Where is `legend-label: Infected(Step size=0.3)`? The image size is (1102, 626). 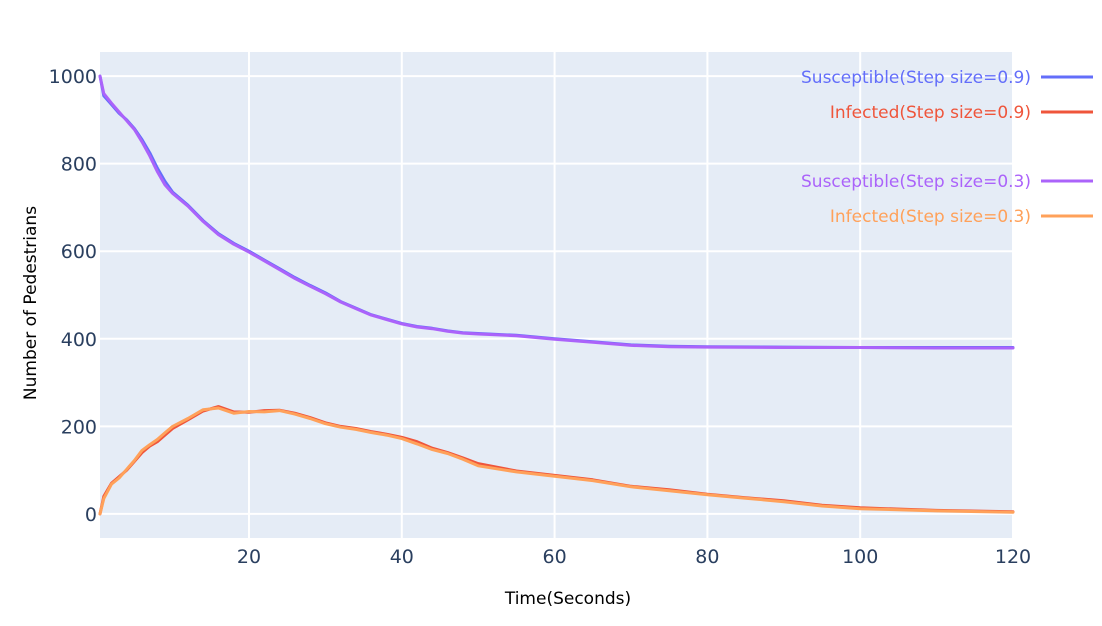
legend-label: Infected(Step size=0.3) is located at coordinates (930, 217).